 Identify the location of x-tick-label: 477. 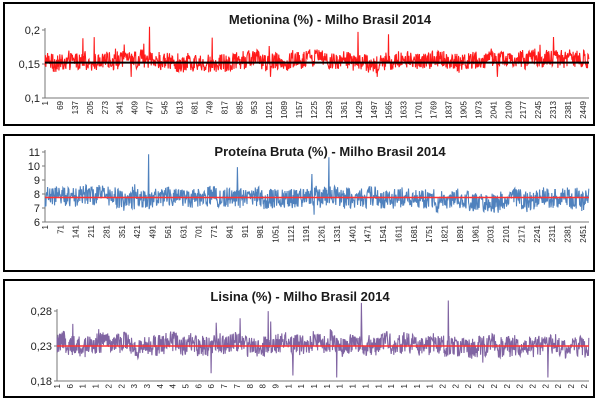
(150, 107).